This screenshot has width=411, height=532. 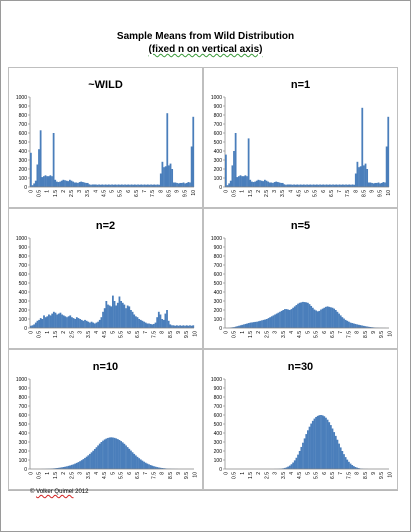 I want to click on x-tick-label: 7.5, so click(x=154, y=475).